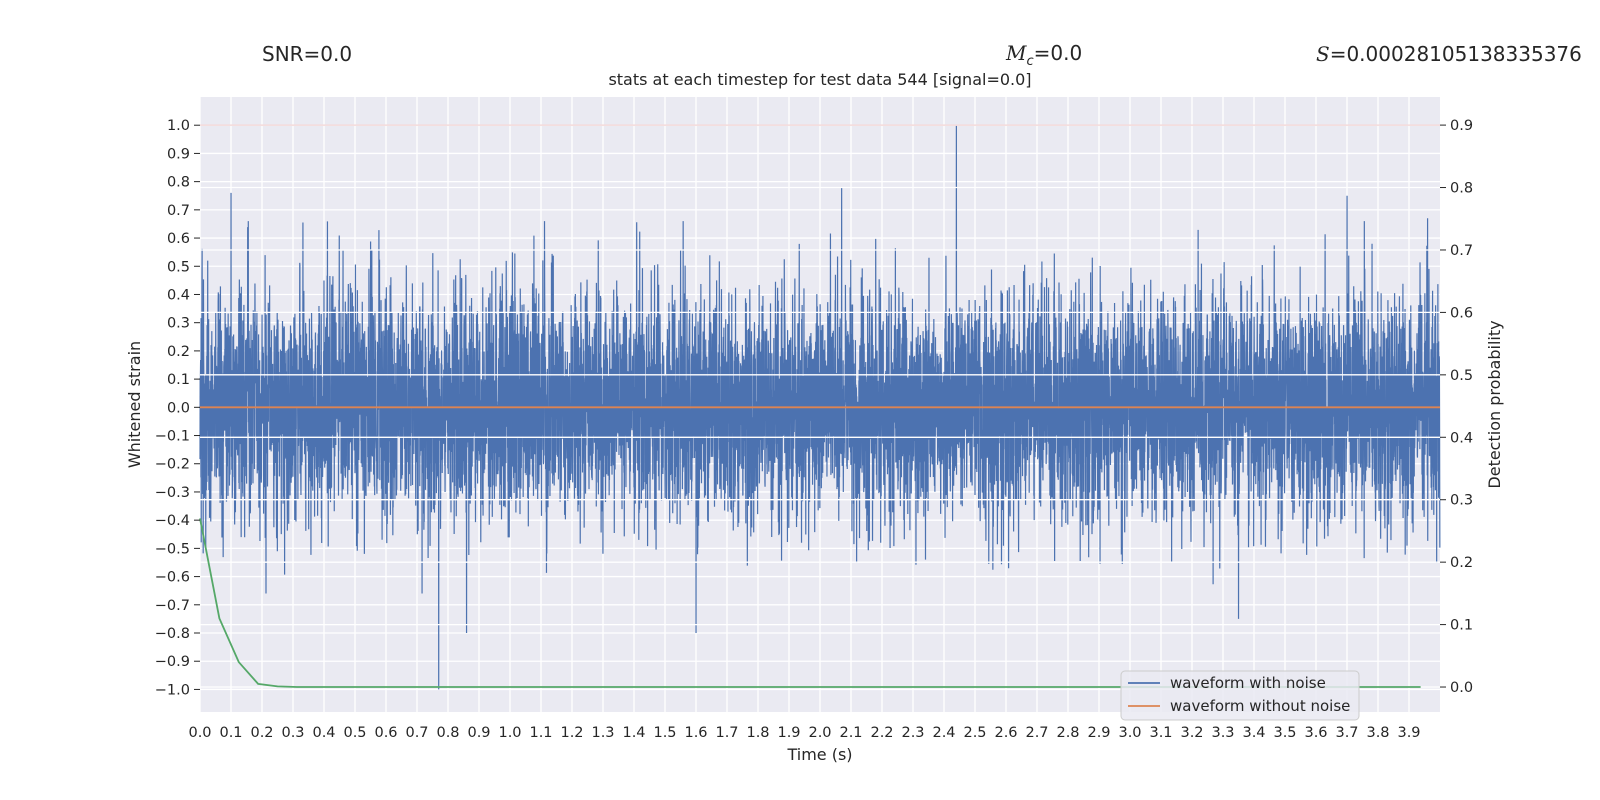 This screenshot has width=1600, height=800. Describe the element at coordinates (1461, 438) in the screenshot. I see `y2-tick-label: 0.4` at that location.